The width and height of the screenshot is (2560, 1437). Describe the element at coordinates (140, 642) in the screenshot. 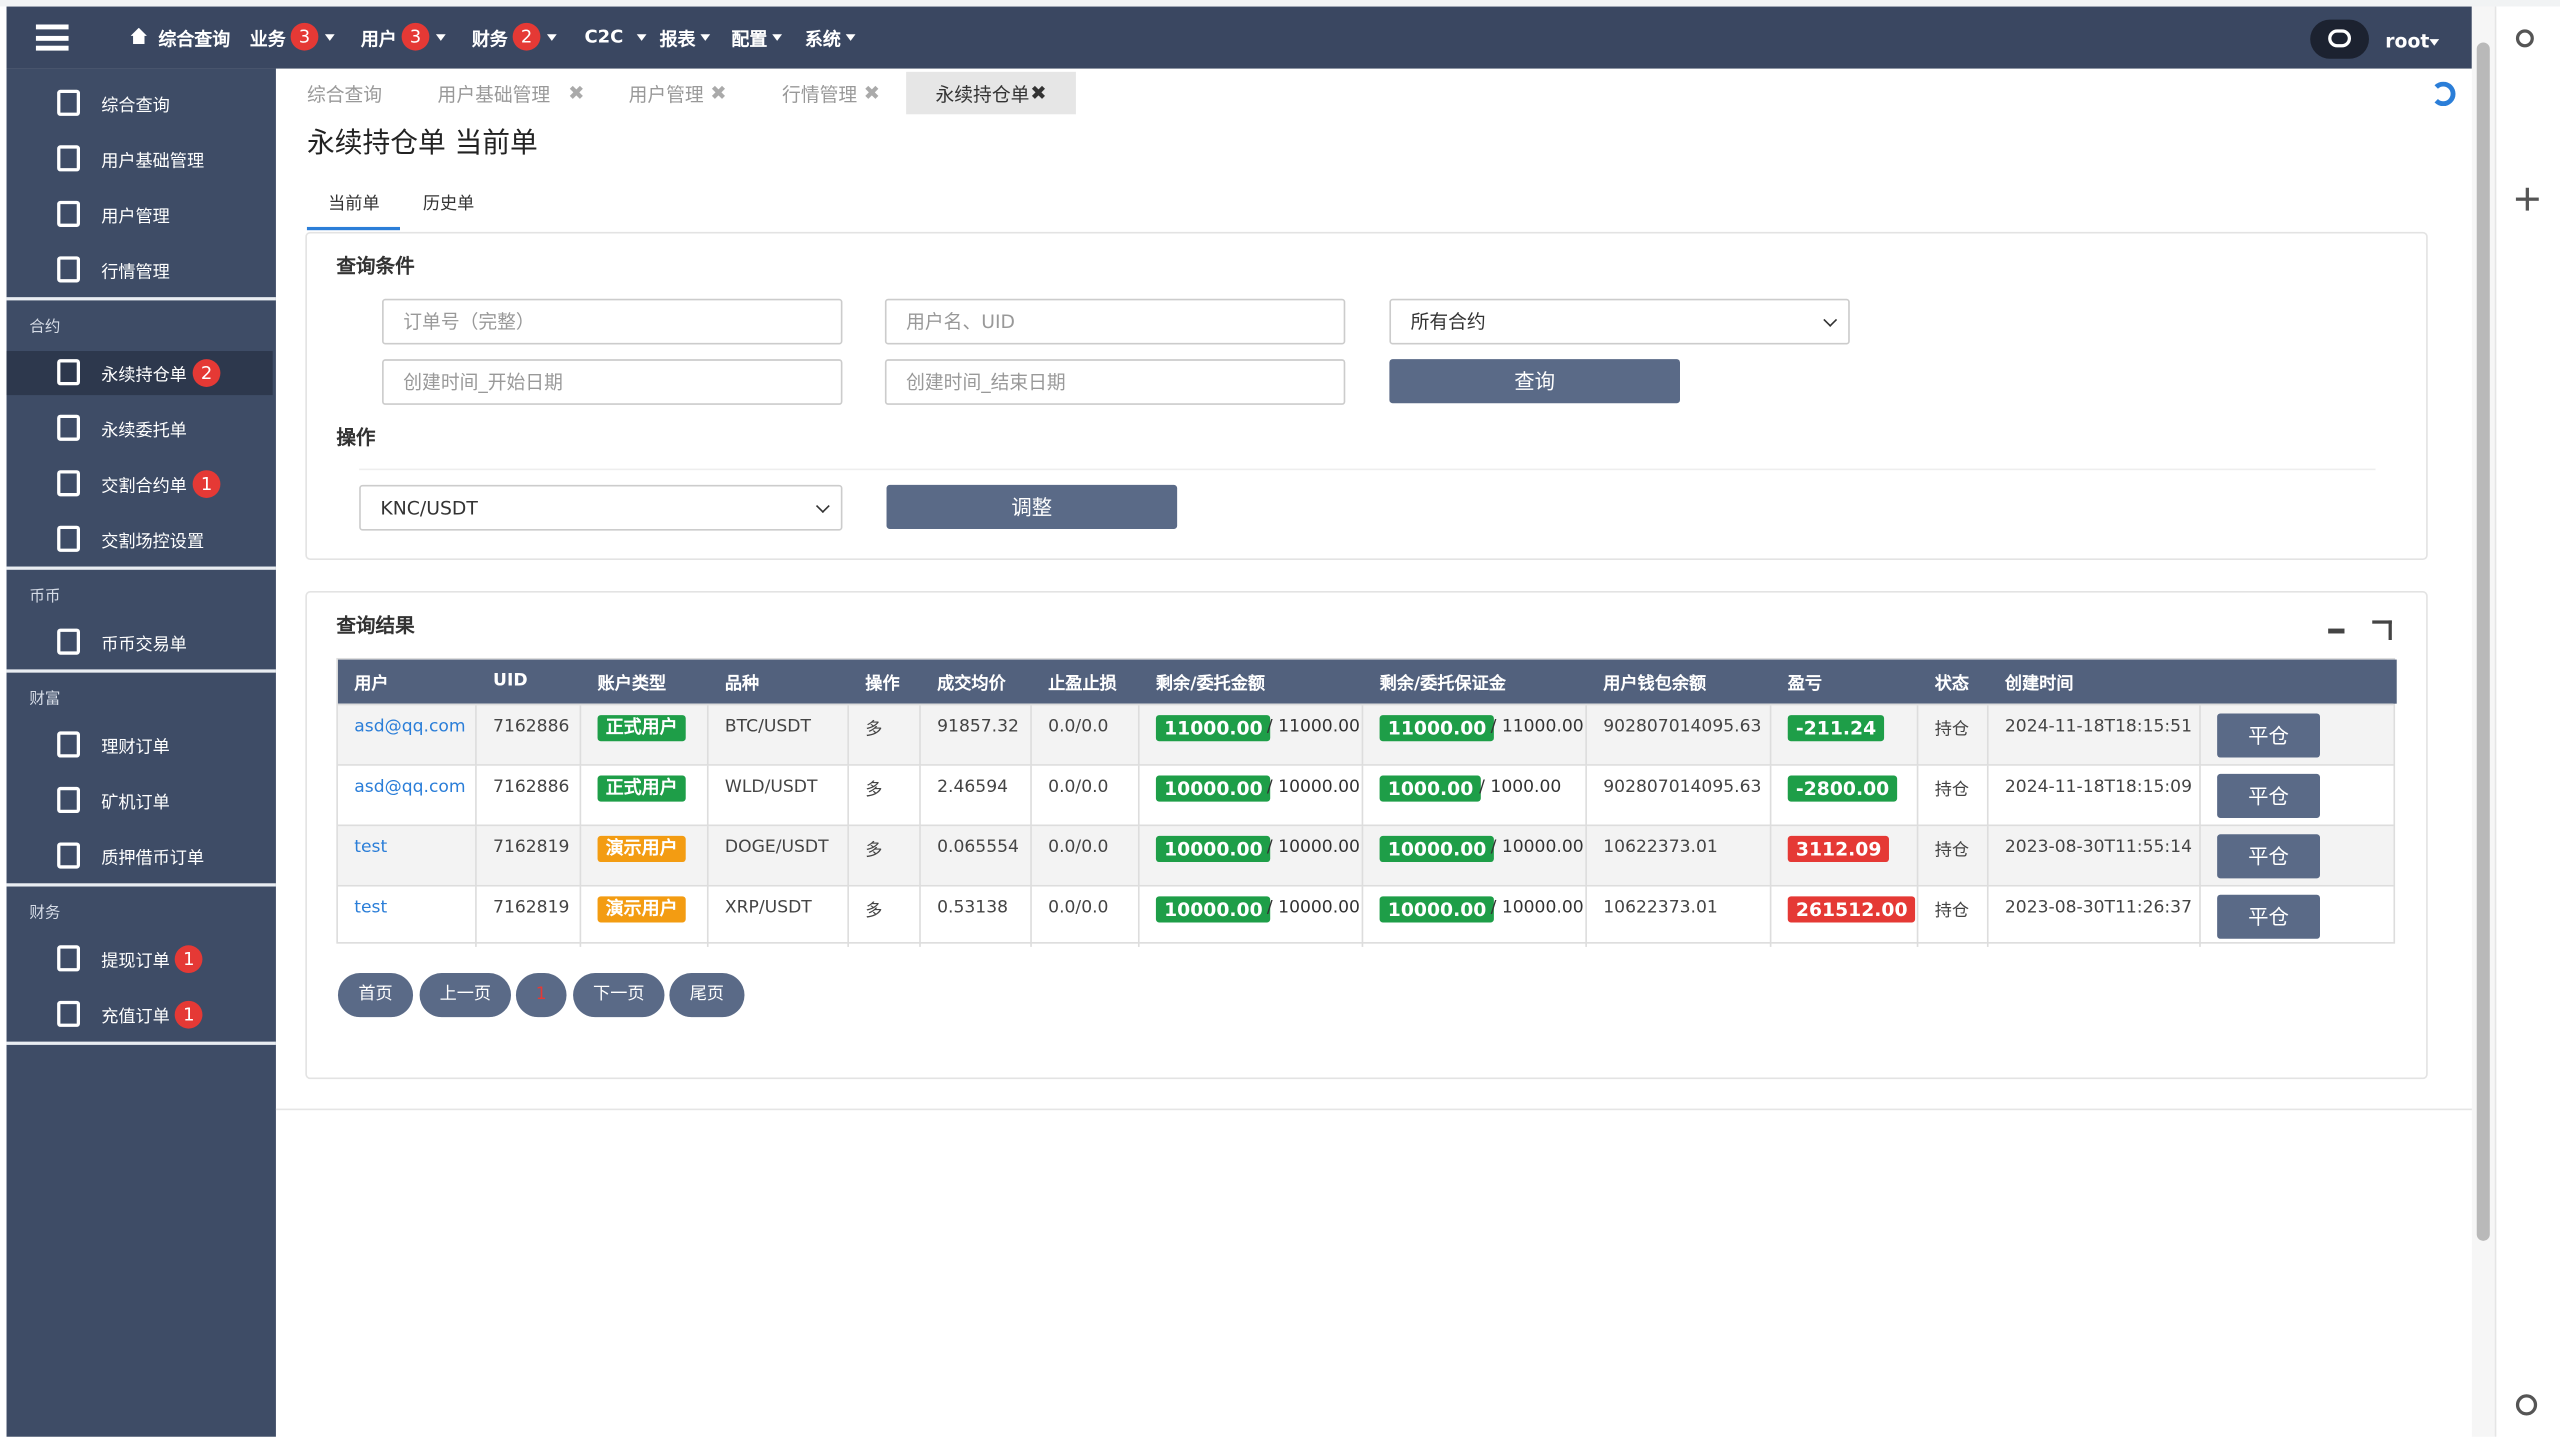

I see `sidebar-item: 币币交易单` at that location.